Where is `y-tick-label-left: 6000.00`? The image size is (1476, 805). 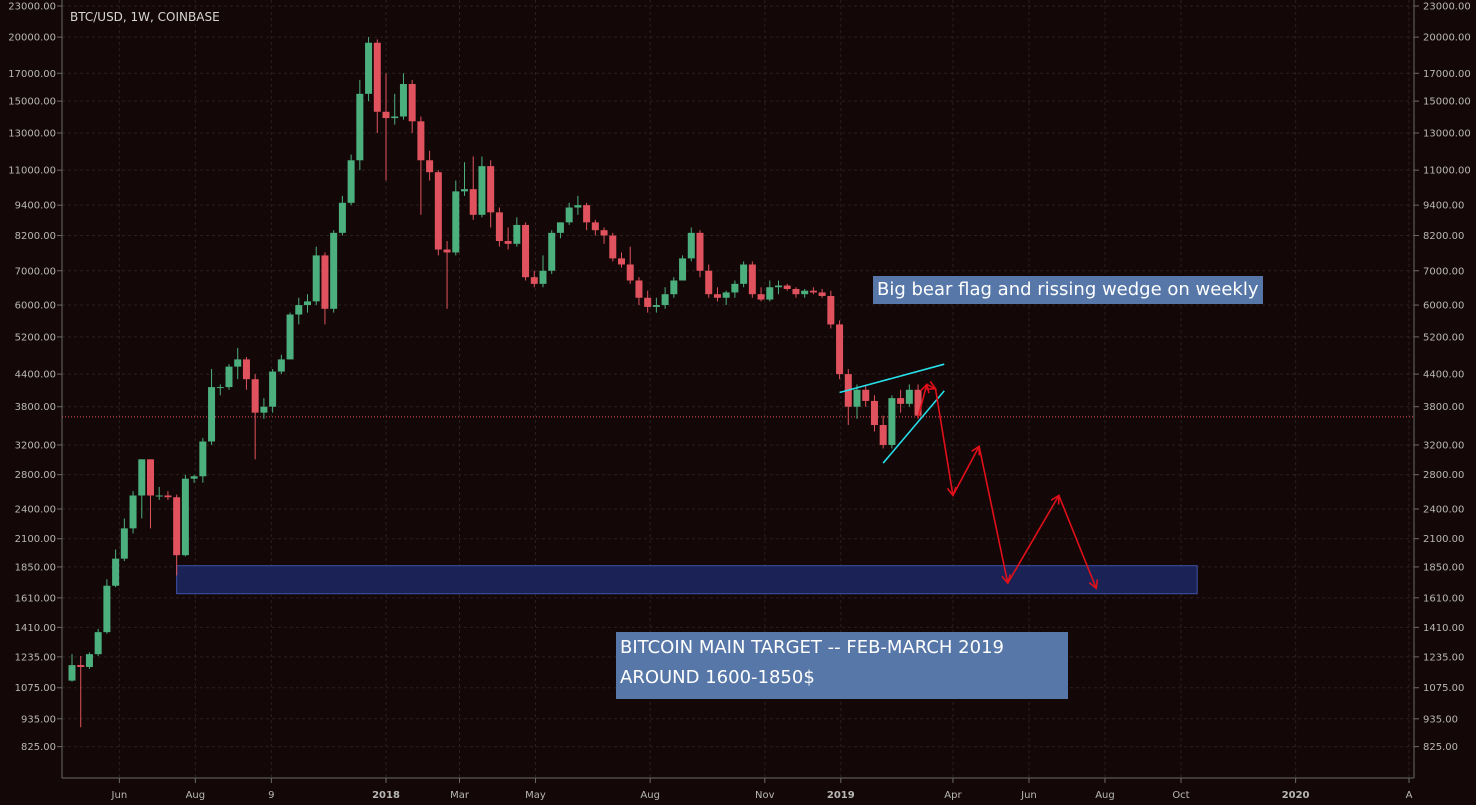 y-tick-label-left: 6000.00 is located at coordinates (35, 306).